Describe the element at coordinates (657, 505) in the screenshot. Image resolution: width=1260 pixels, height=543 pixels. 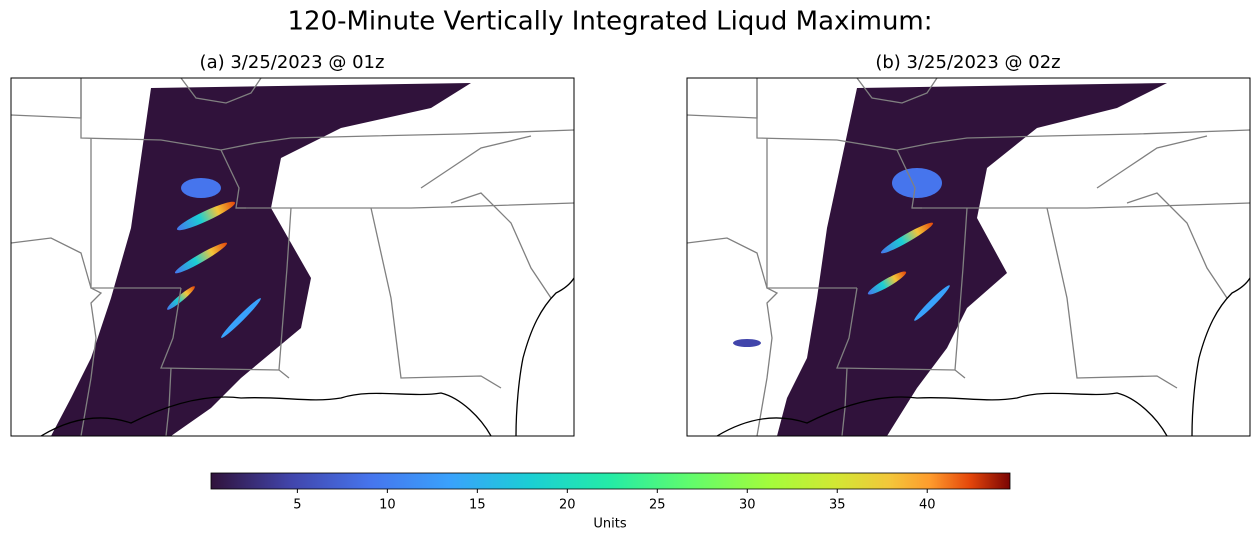
I see `colorbar-tick-label: 25` at that location.